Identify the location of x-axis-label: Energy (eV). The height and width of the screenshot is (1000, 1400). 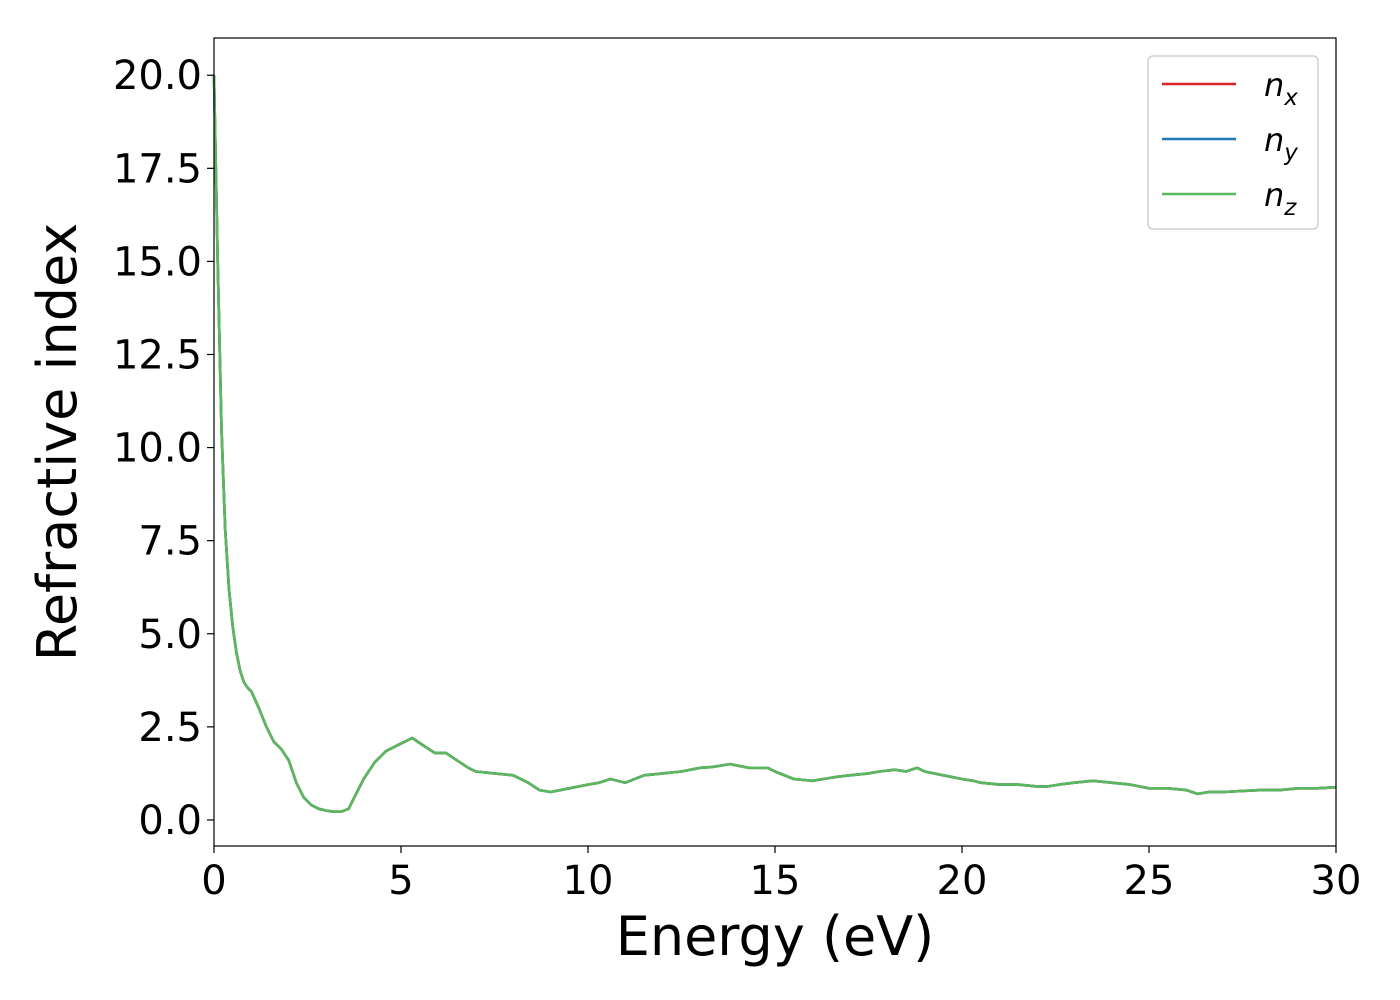
(775, 936).